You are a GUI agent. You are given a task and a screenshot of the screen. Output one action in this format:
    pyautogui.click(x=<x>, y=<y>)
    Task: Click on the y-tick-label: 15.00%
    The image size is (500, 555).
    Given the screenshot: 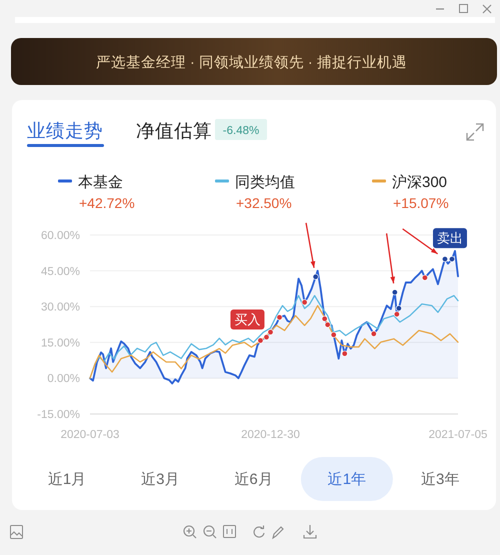 What is the action you would take?
    pyautogui.click(x=60, y=343)
    